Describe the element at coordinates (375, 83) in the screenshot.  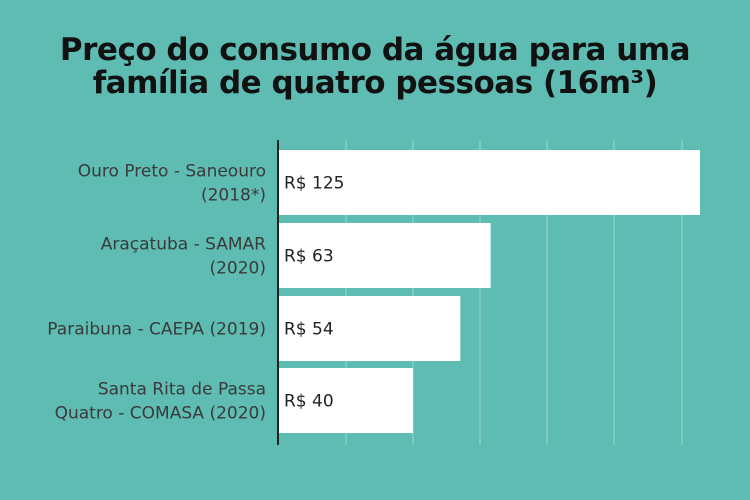
I see `chart-title-line-2: família de quatro pessoas (16m³)` at that location.